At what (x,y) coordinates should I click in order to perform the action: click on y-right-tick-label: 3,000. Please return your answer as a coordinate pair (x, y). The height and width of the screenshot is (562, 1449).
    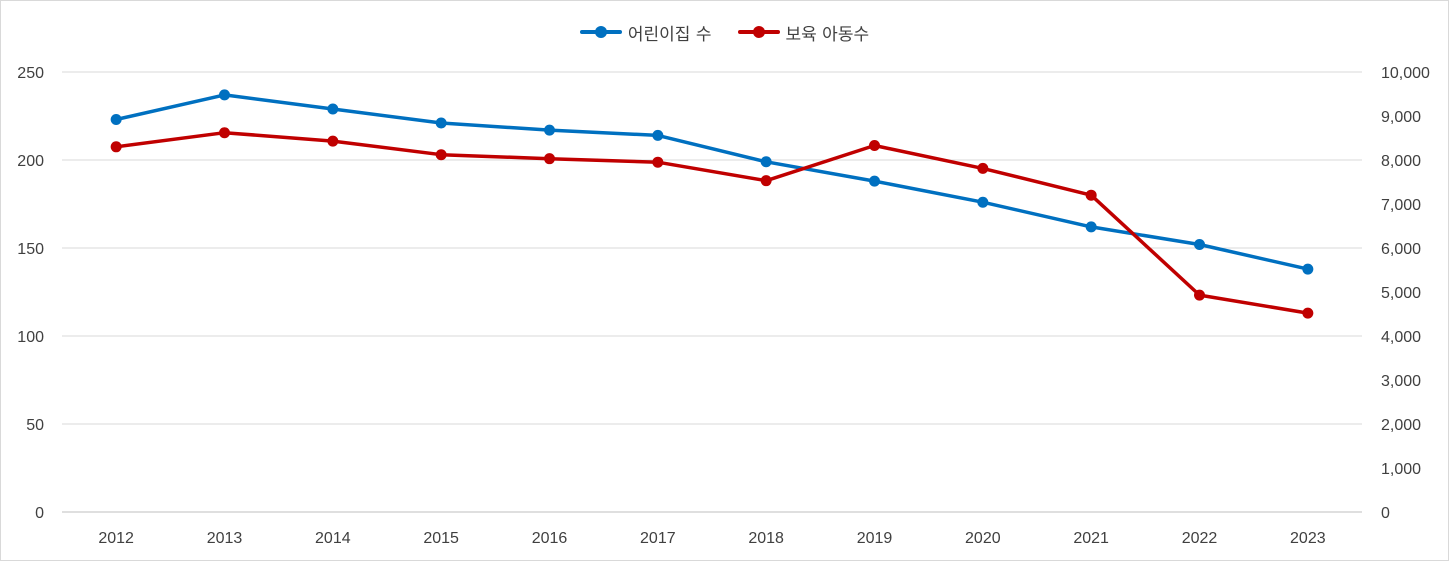
    Looking at the image, I should click on (1401, 381).